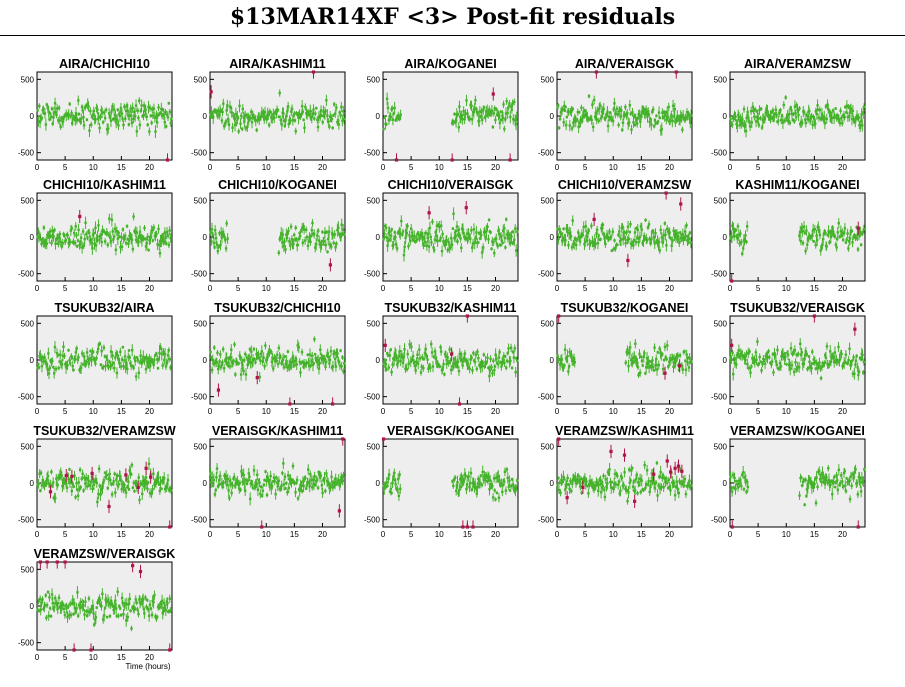  I want to click on x-tick-label: 5, so click(238, 411).